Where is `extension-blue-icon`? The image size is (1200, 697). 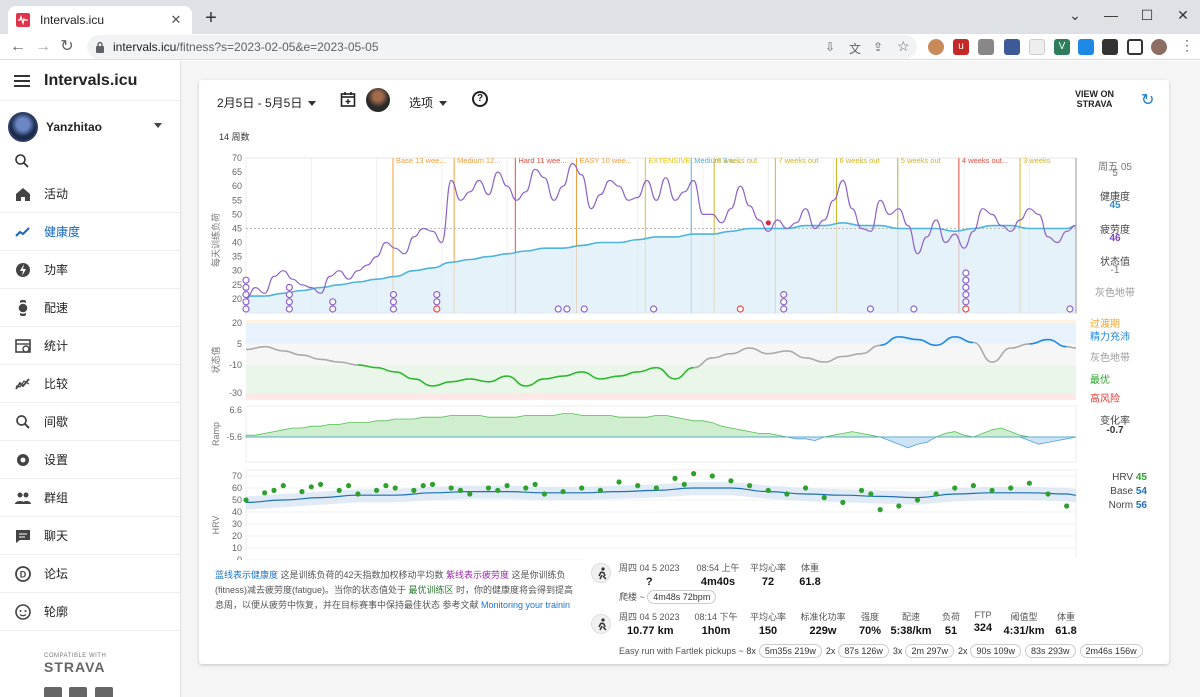
extension-blue-icon is located at coordinates (1086, 47).